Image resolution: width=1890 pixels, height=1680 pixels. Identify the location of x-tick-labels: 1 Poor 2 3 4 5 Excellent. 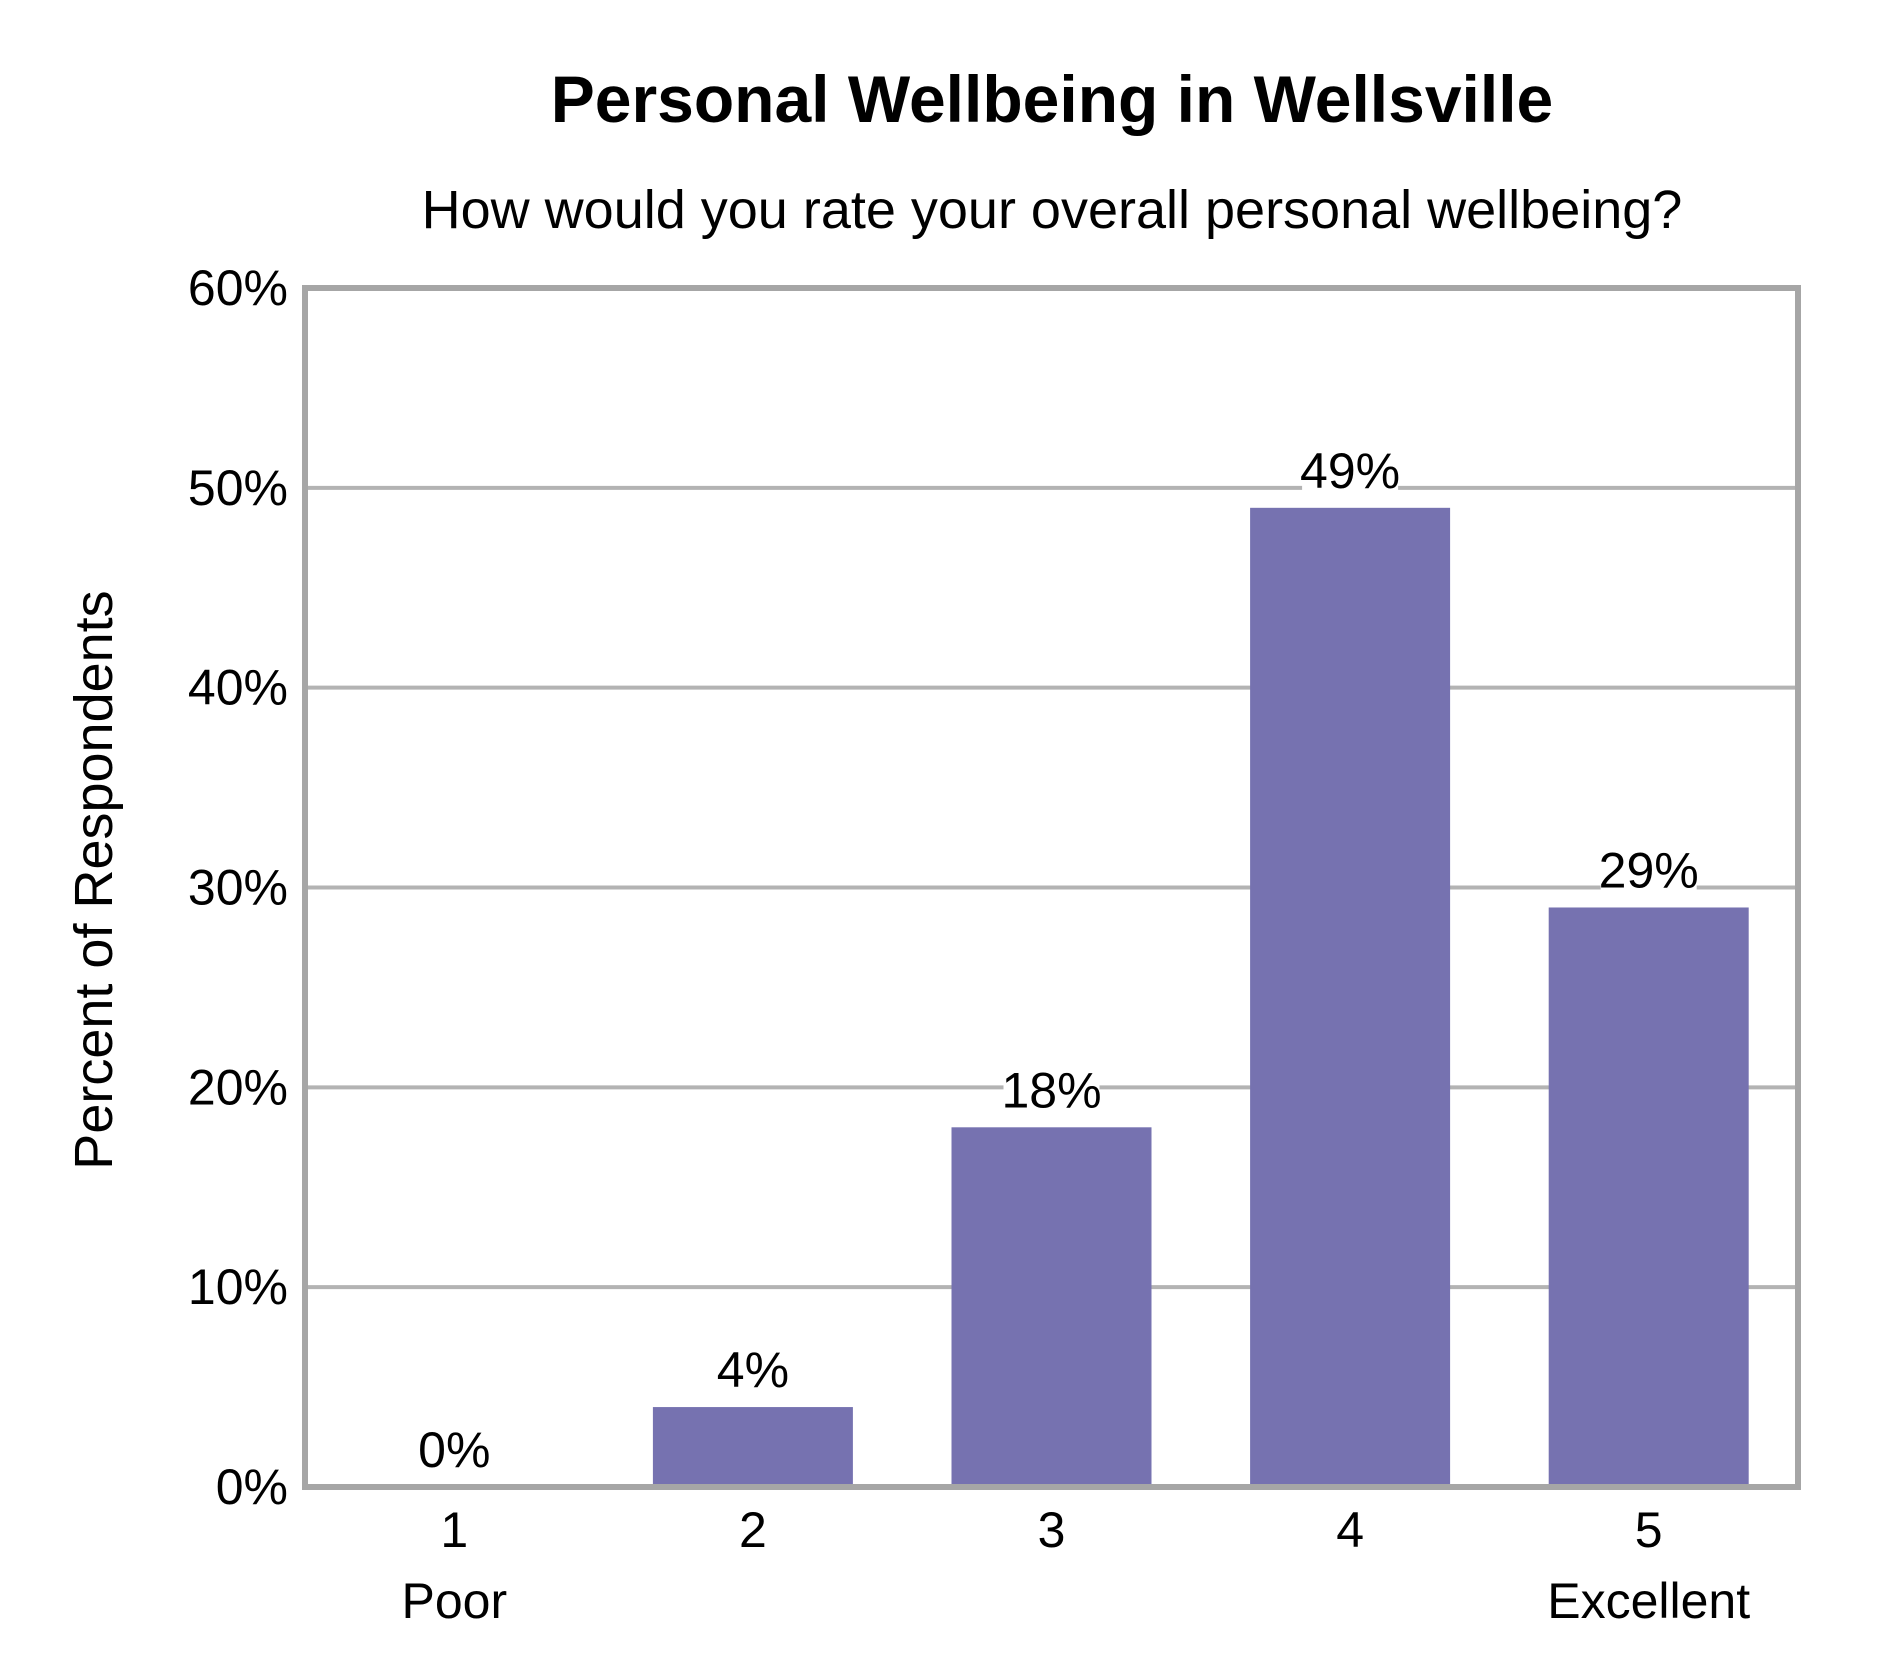
(1075, 1565).